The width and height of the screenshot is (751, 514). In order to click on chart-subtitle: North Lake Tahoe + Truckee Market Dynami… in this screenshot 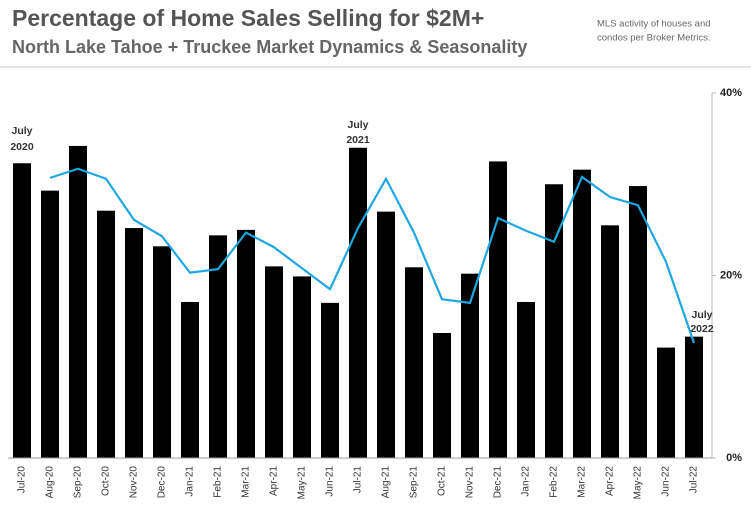, I will do `click(269, 47)`.